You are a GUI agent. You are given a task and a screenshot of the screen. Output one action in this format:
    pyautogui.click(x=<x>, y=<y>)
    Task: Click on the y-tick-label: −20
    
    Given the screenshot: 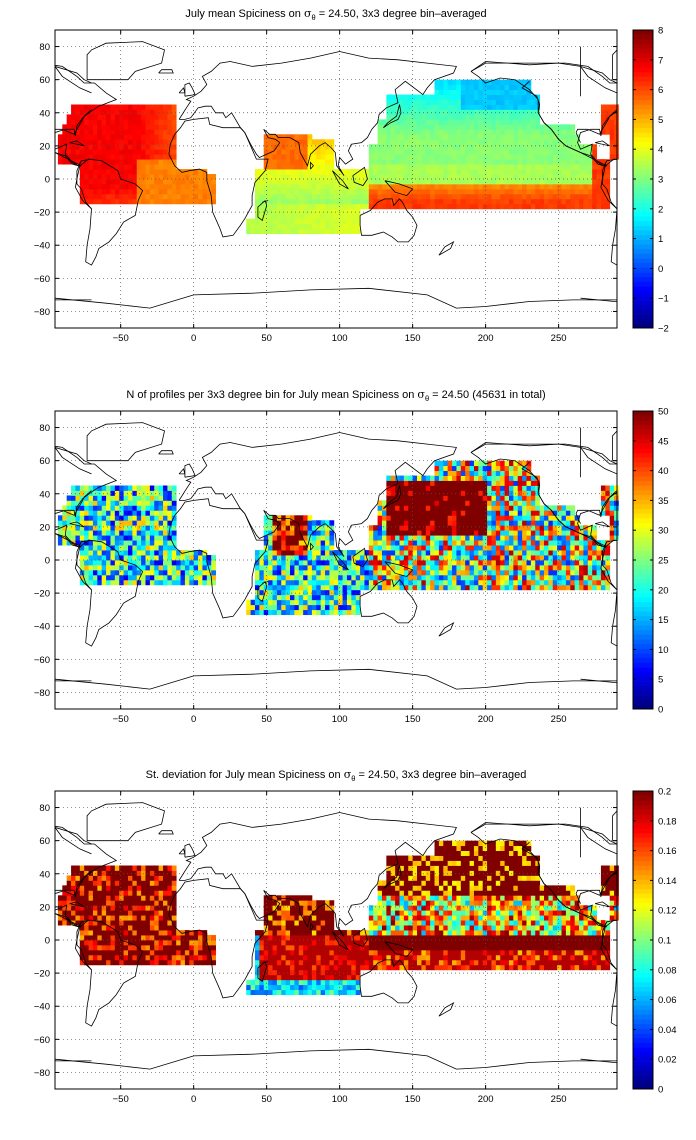 What is the action you would take?
    pyautogui.click(x=42, y=213)
    